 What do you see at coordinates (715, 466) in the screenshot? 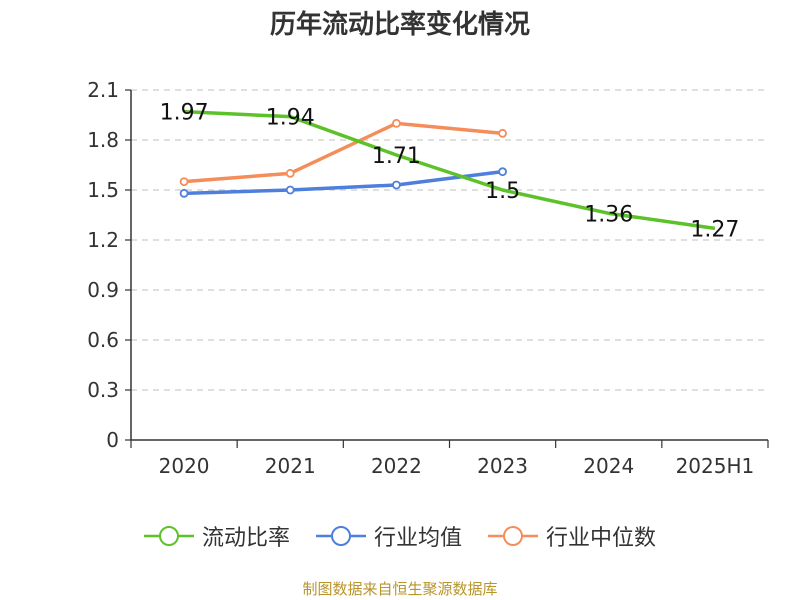
I see `x-tick-label: 2025H1` at bounding box center [715, 466].